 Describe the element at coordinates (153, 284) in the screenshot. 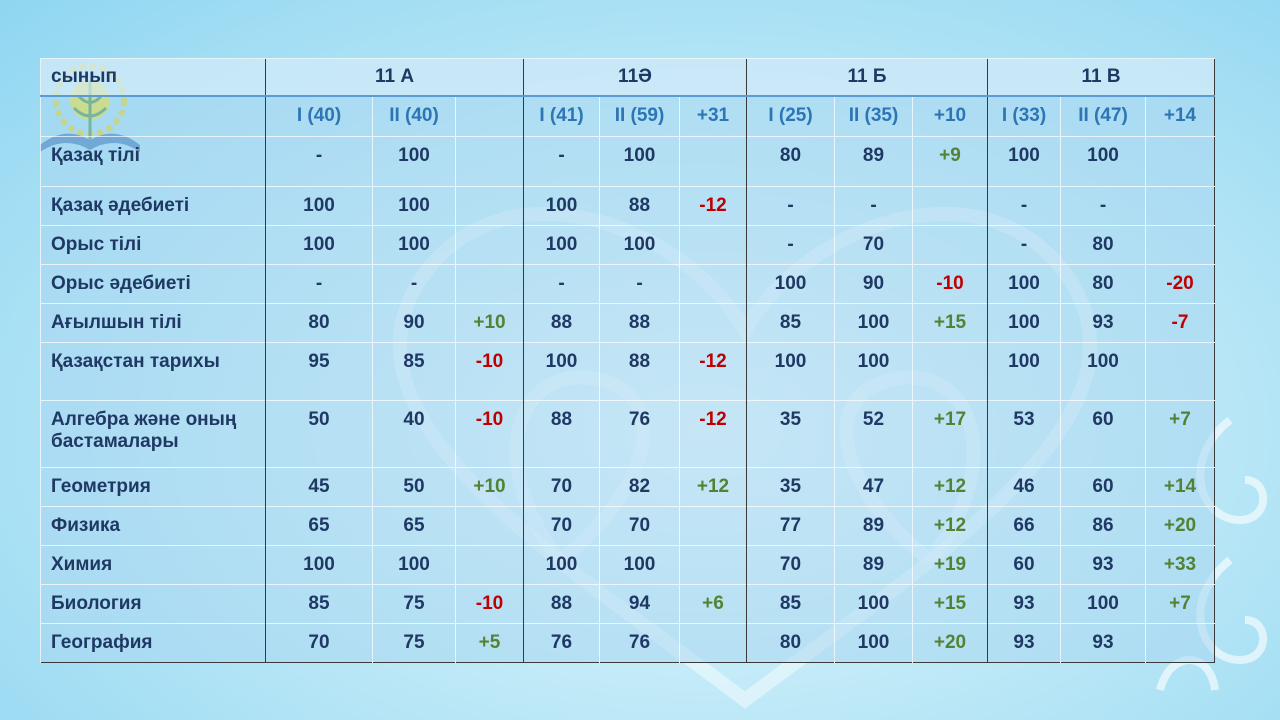

I see `subject-label: Орыс әдебиеті` at that location.